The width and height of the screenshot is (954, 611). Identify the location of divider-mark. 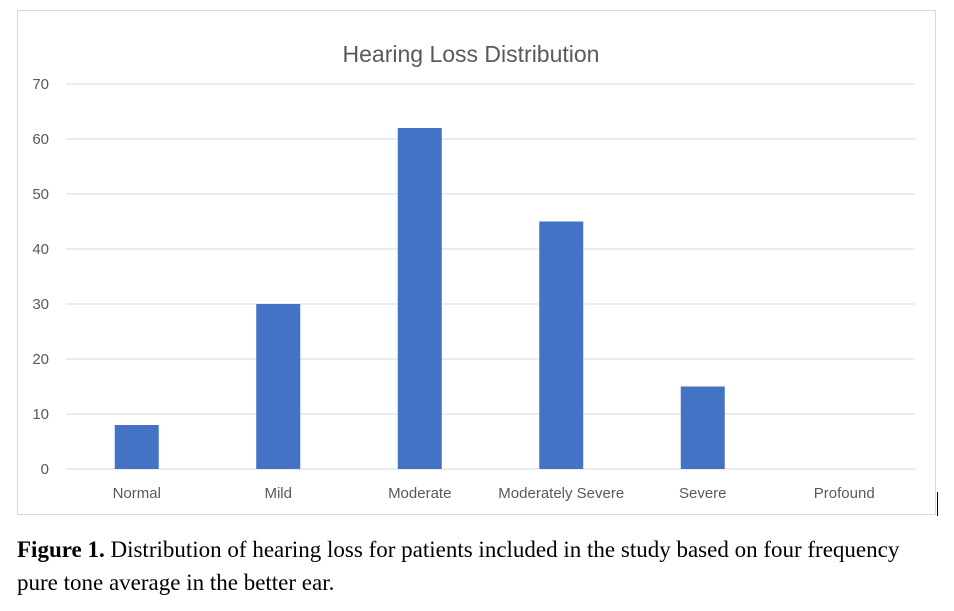
(937, 504).